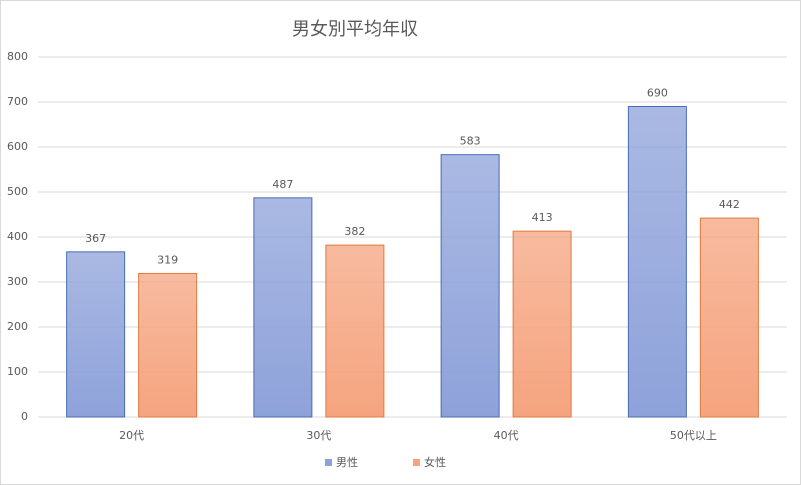 This screenshot has width=801, height=485. What do you see at coordinates (470, 141) in the screenshot?
I see `value-label: 583` at bounding box center [470, 141].